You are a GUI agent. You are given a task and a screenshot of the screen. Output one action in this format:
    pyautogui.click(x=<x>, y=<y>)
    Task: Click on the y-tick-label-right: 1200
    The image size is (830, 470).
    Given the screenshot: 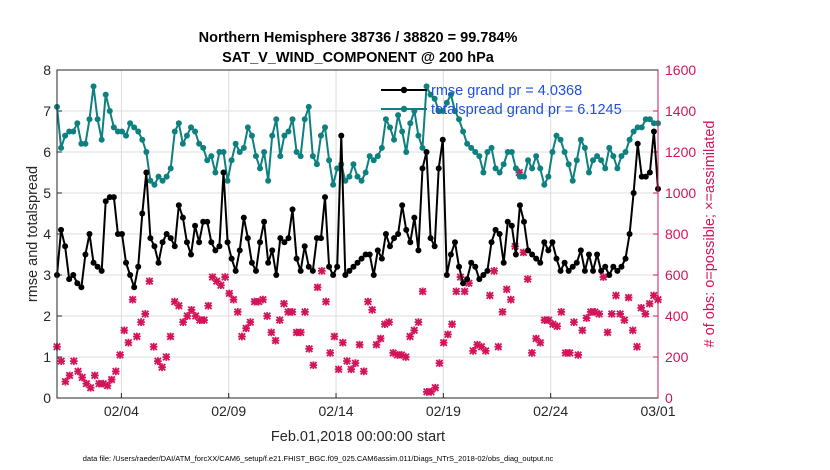 What is the action you would take?
    pyautogui.click(x=680, y=152)
    